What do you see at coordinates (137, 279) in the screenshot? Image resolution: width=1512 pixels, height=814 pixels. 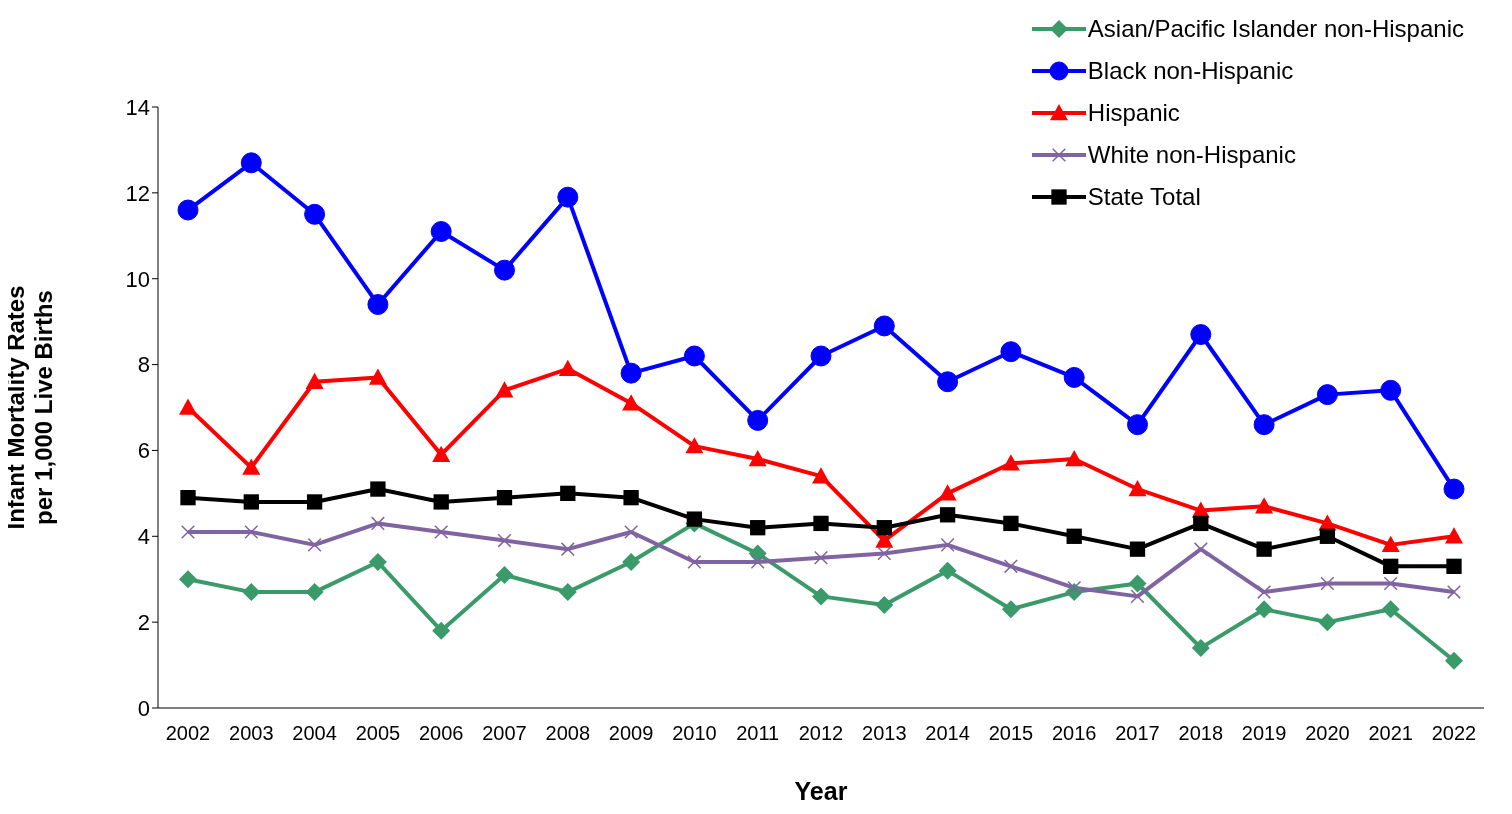 I see `y-tick-label: 10` at bounding box center [137, 279].